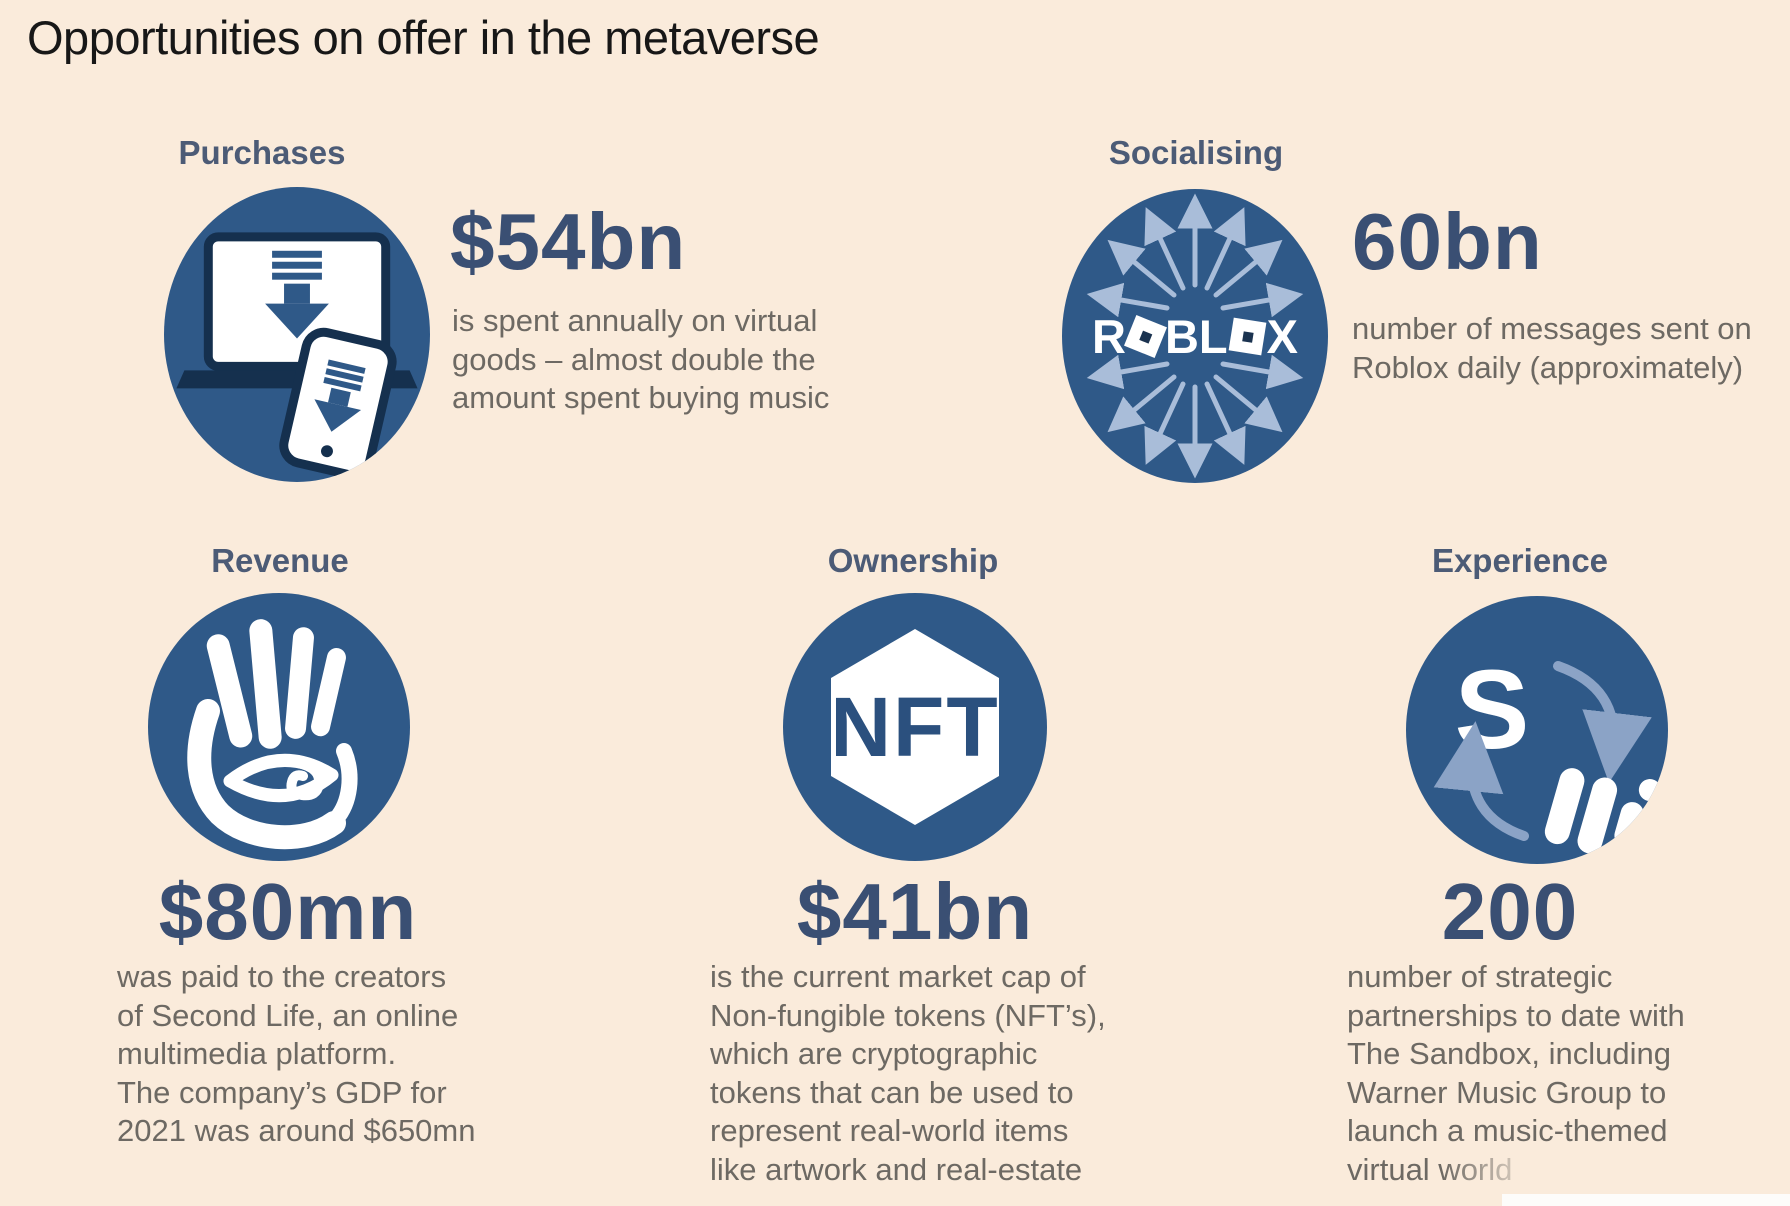 The image size is (1790, 1206). Describe the element at coordinates (280, 560) in the screenshot. I see `section-label-revenue: Revenue` at that location.